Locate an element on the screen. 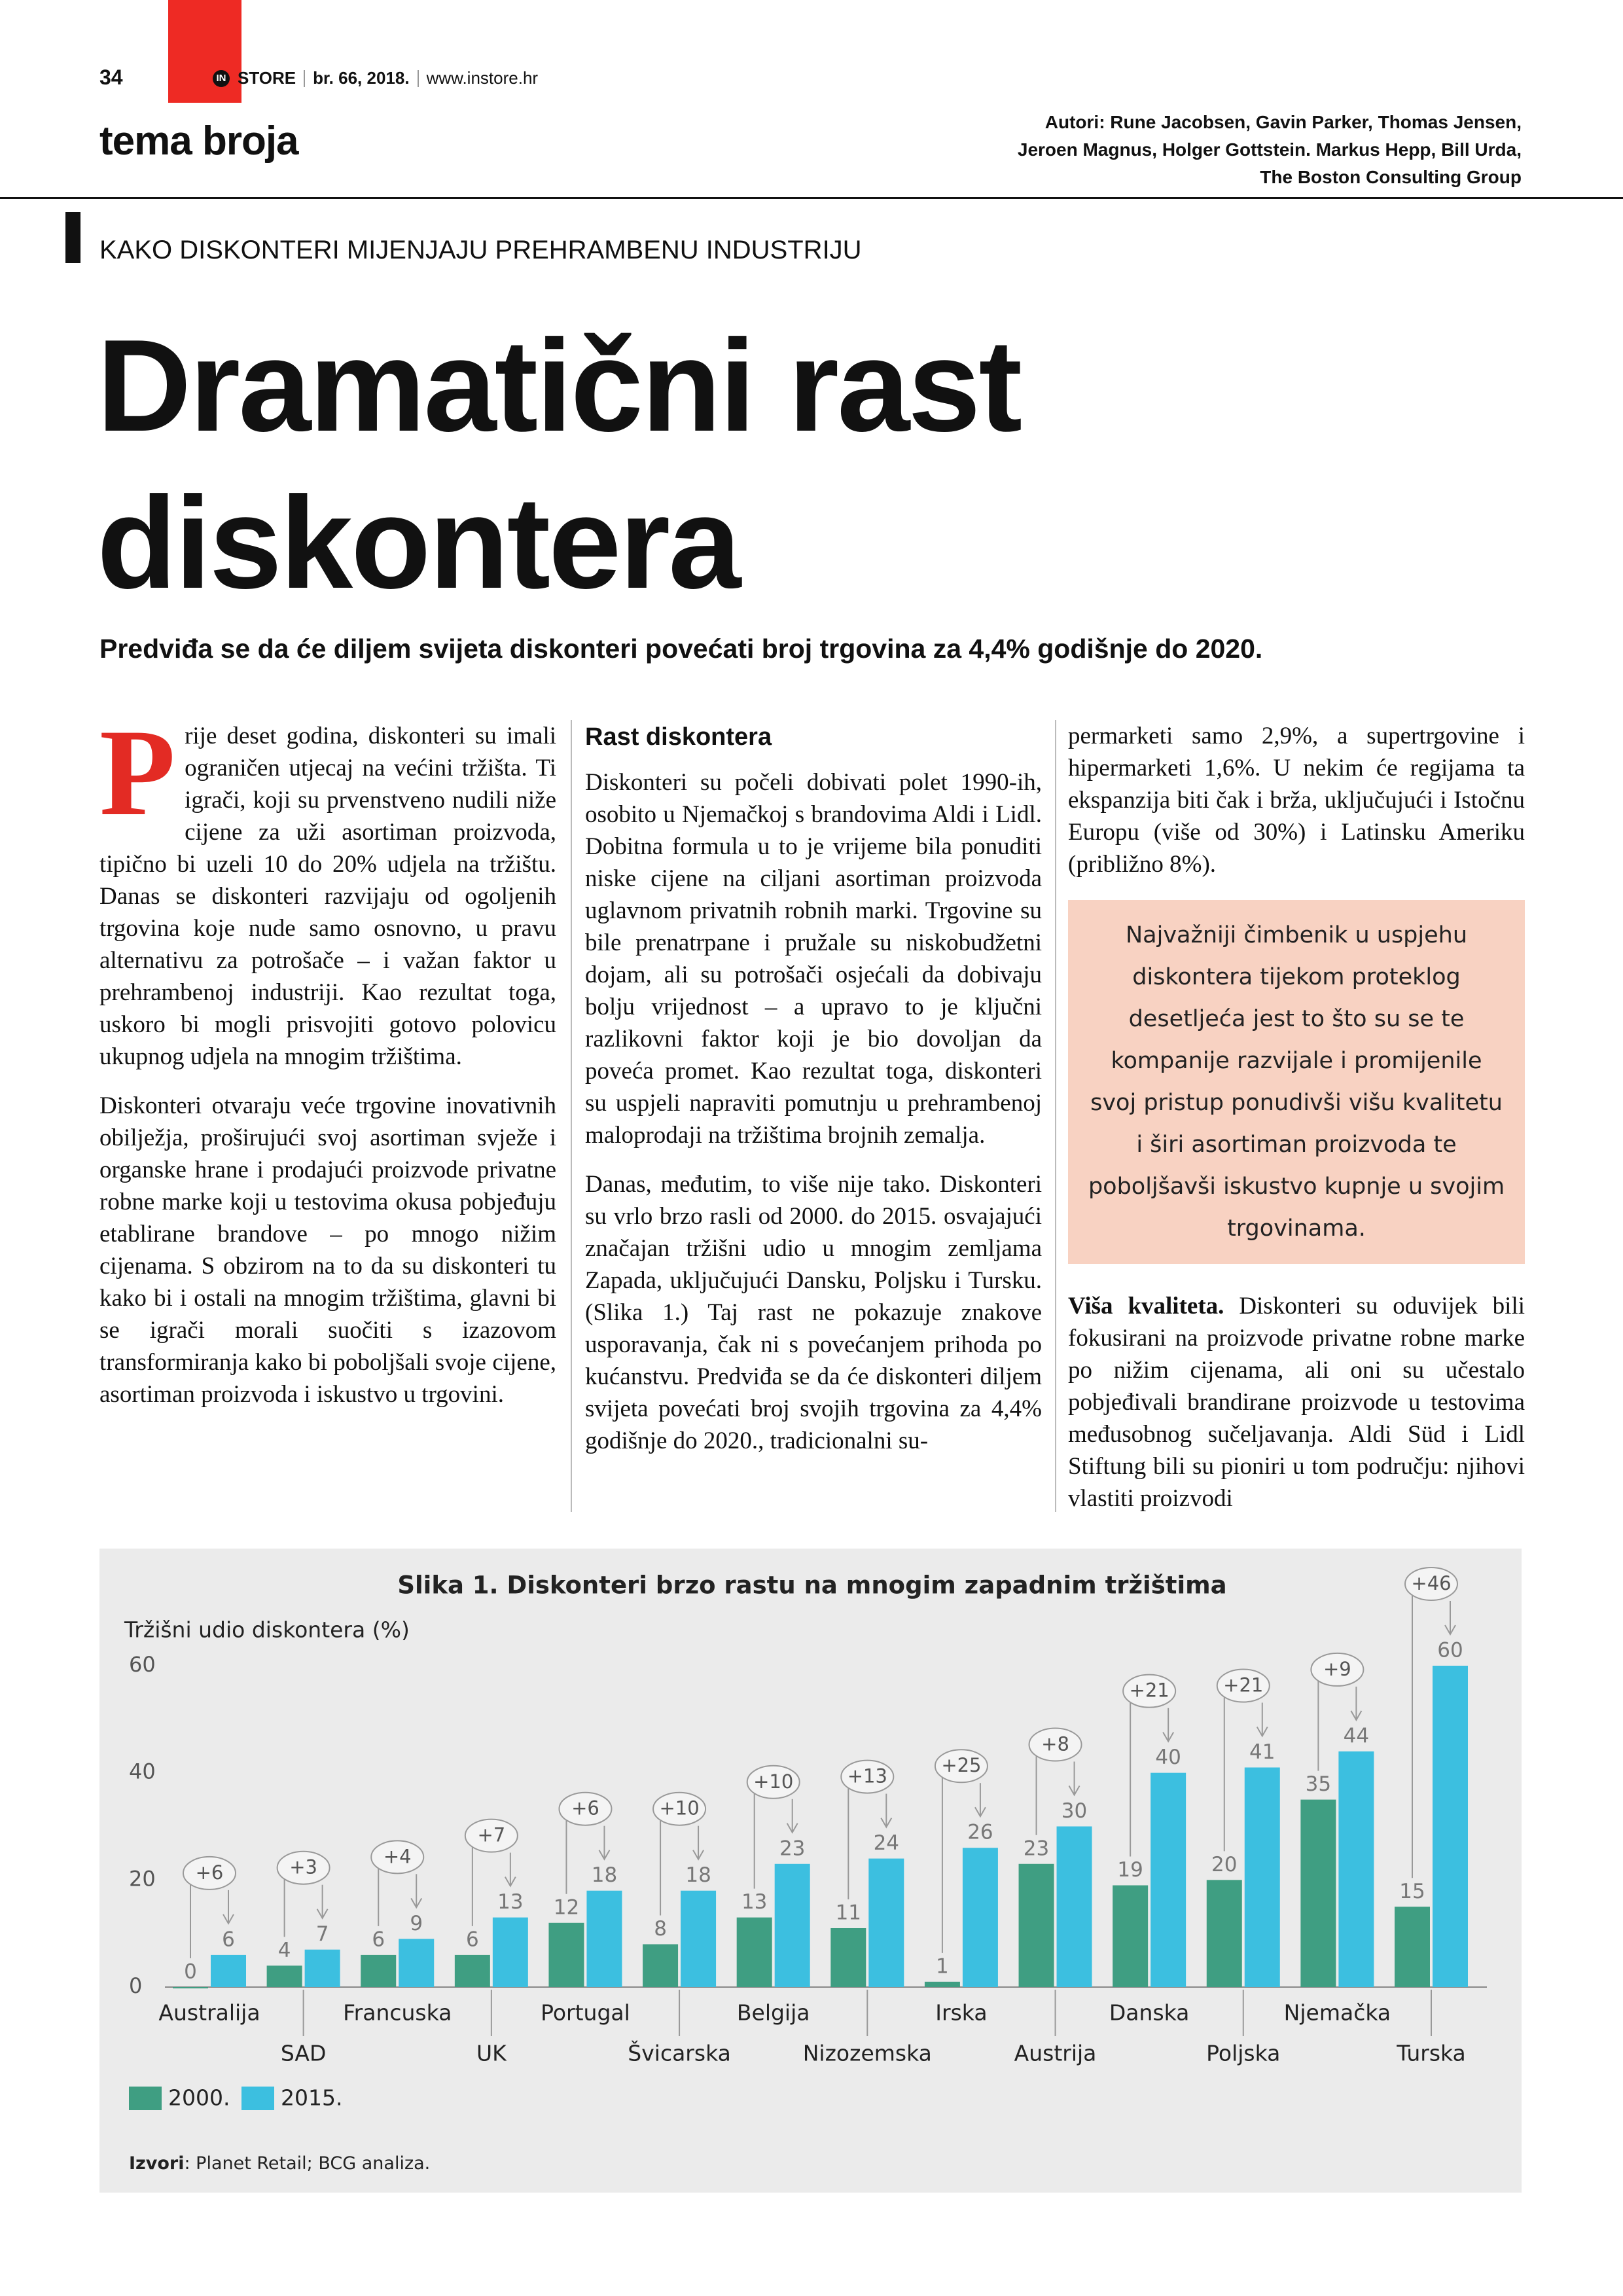  value-label: 0 is located at coordinates (191, 1972).